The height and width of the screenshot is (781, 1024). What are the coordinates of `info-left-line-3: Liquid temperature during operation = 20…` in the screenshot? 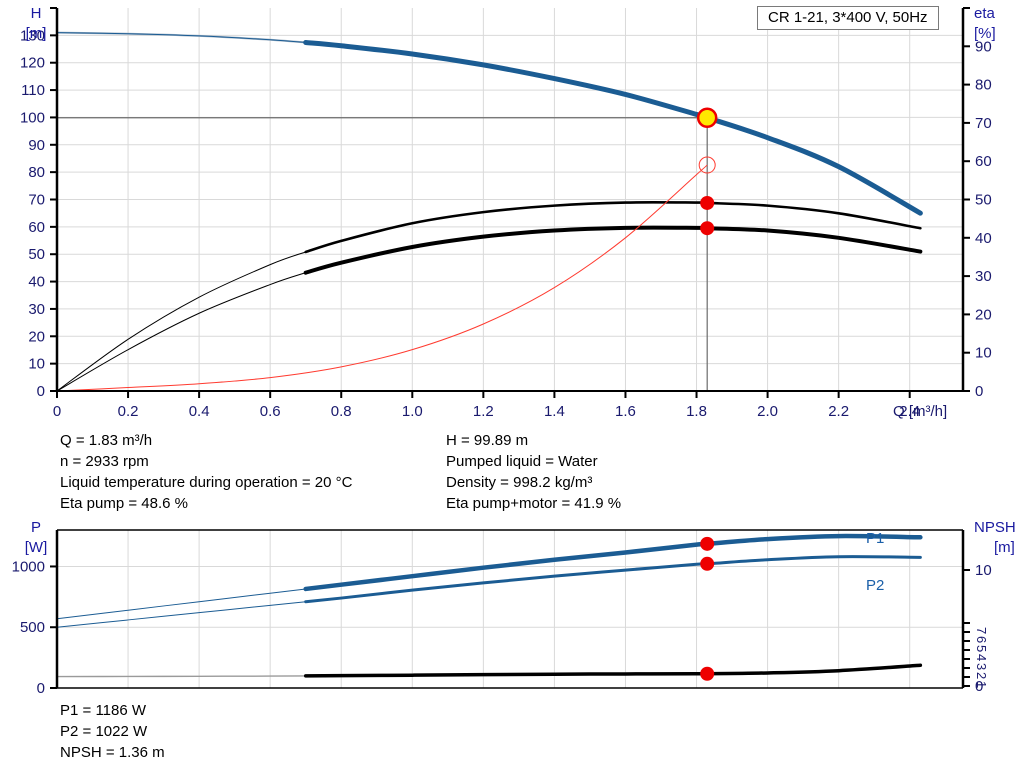 It's located at (206, 482).